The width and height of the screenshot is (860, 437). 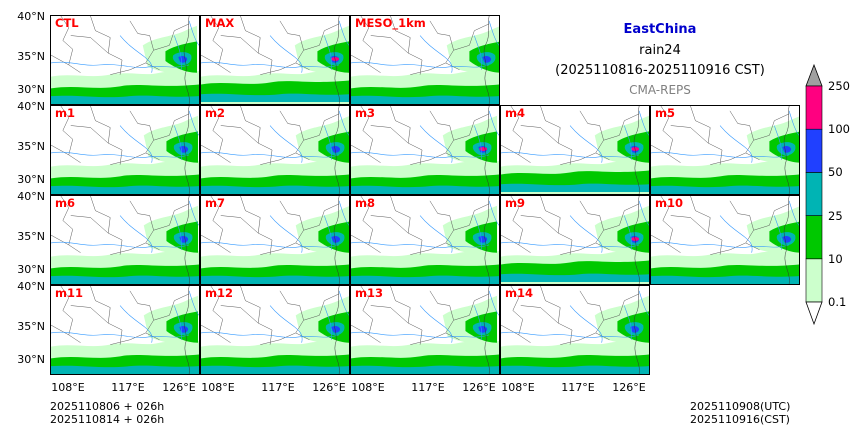 I want to click on map-panel: CTL, so click(x=125, y=60).